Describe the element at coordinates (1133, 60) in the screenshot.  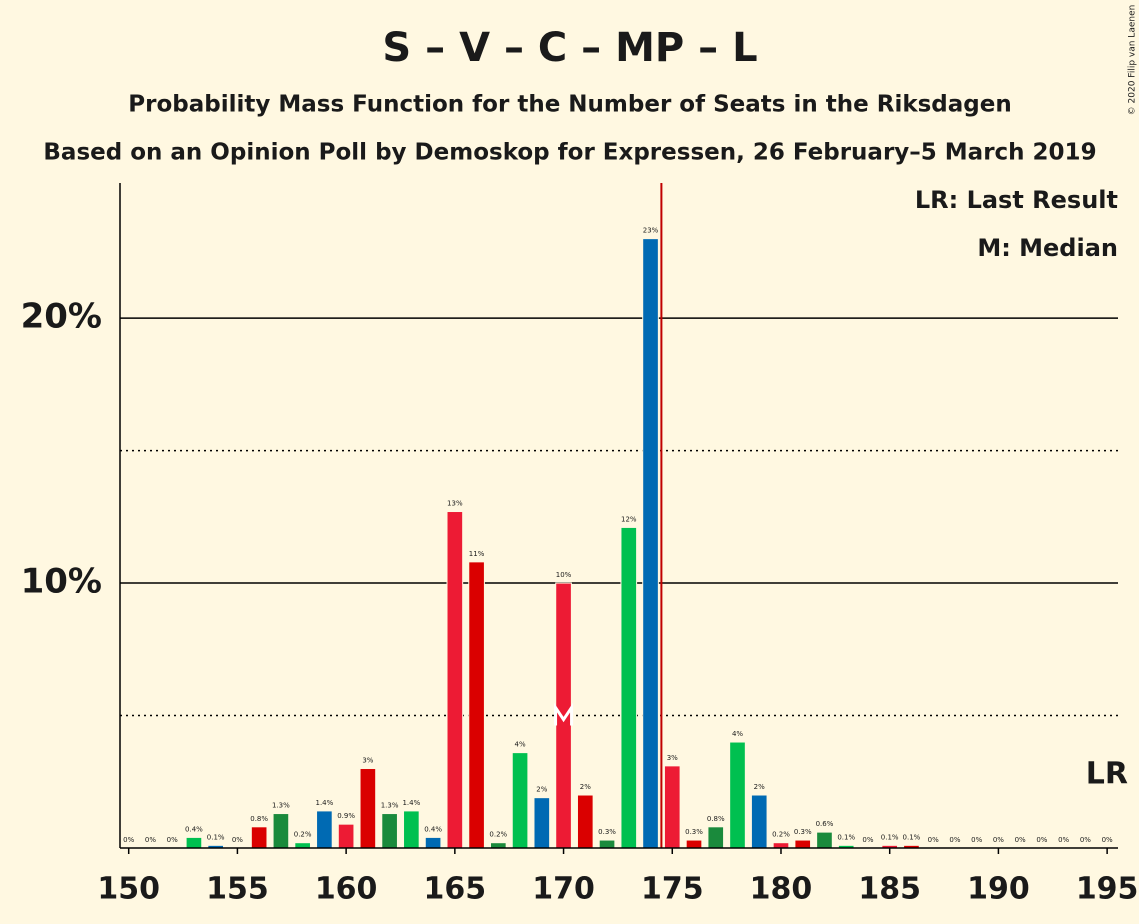
I see `copyright: © 2020 Filip van Laenen` at that location.